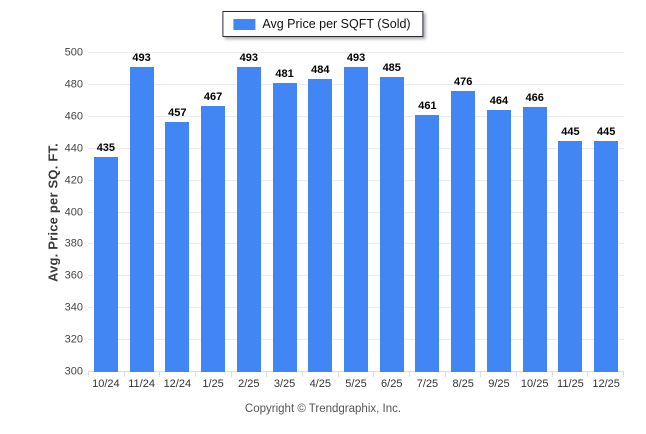  What do you see at coordinates (73, 275) in the screenshot?
I see `y-axis-tick-label: 360` at bounding box center [73, 275].